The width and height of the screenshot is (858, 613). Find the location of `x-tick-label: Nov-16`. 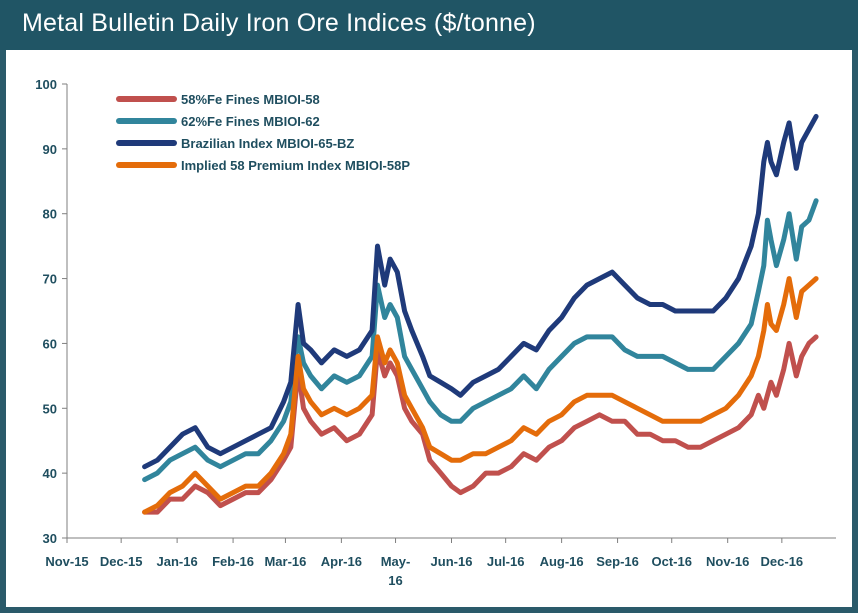

x-tick-label: Nov-16 is located at coordinates (727, 561).